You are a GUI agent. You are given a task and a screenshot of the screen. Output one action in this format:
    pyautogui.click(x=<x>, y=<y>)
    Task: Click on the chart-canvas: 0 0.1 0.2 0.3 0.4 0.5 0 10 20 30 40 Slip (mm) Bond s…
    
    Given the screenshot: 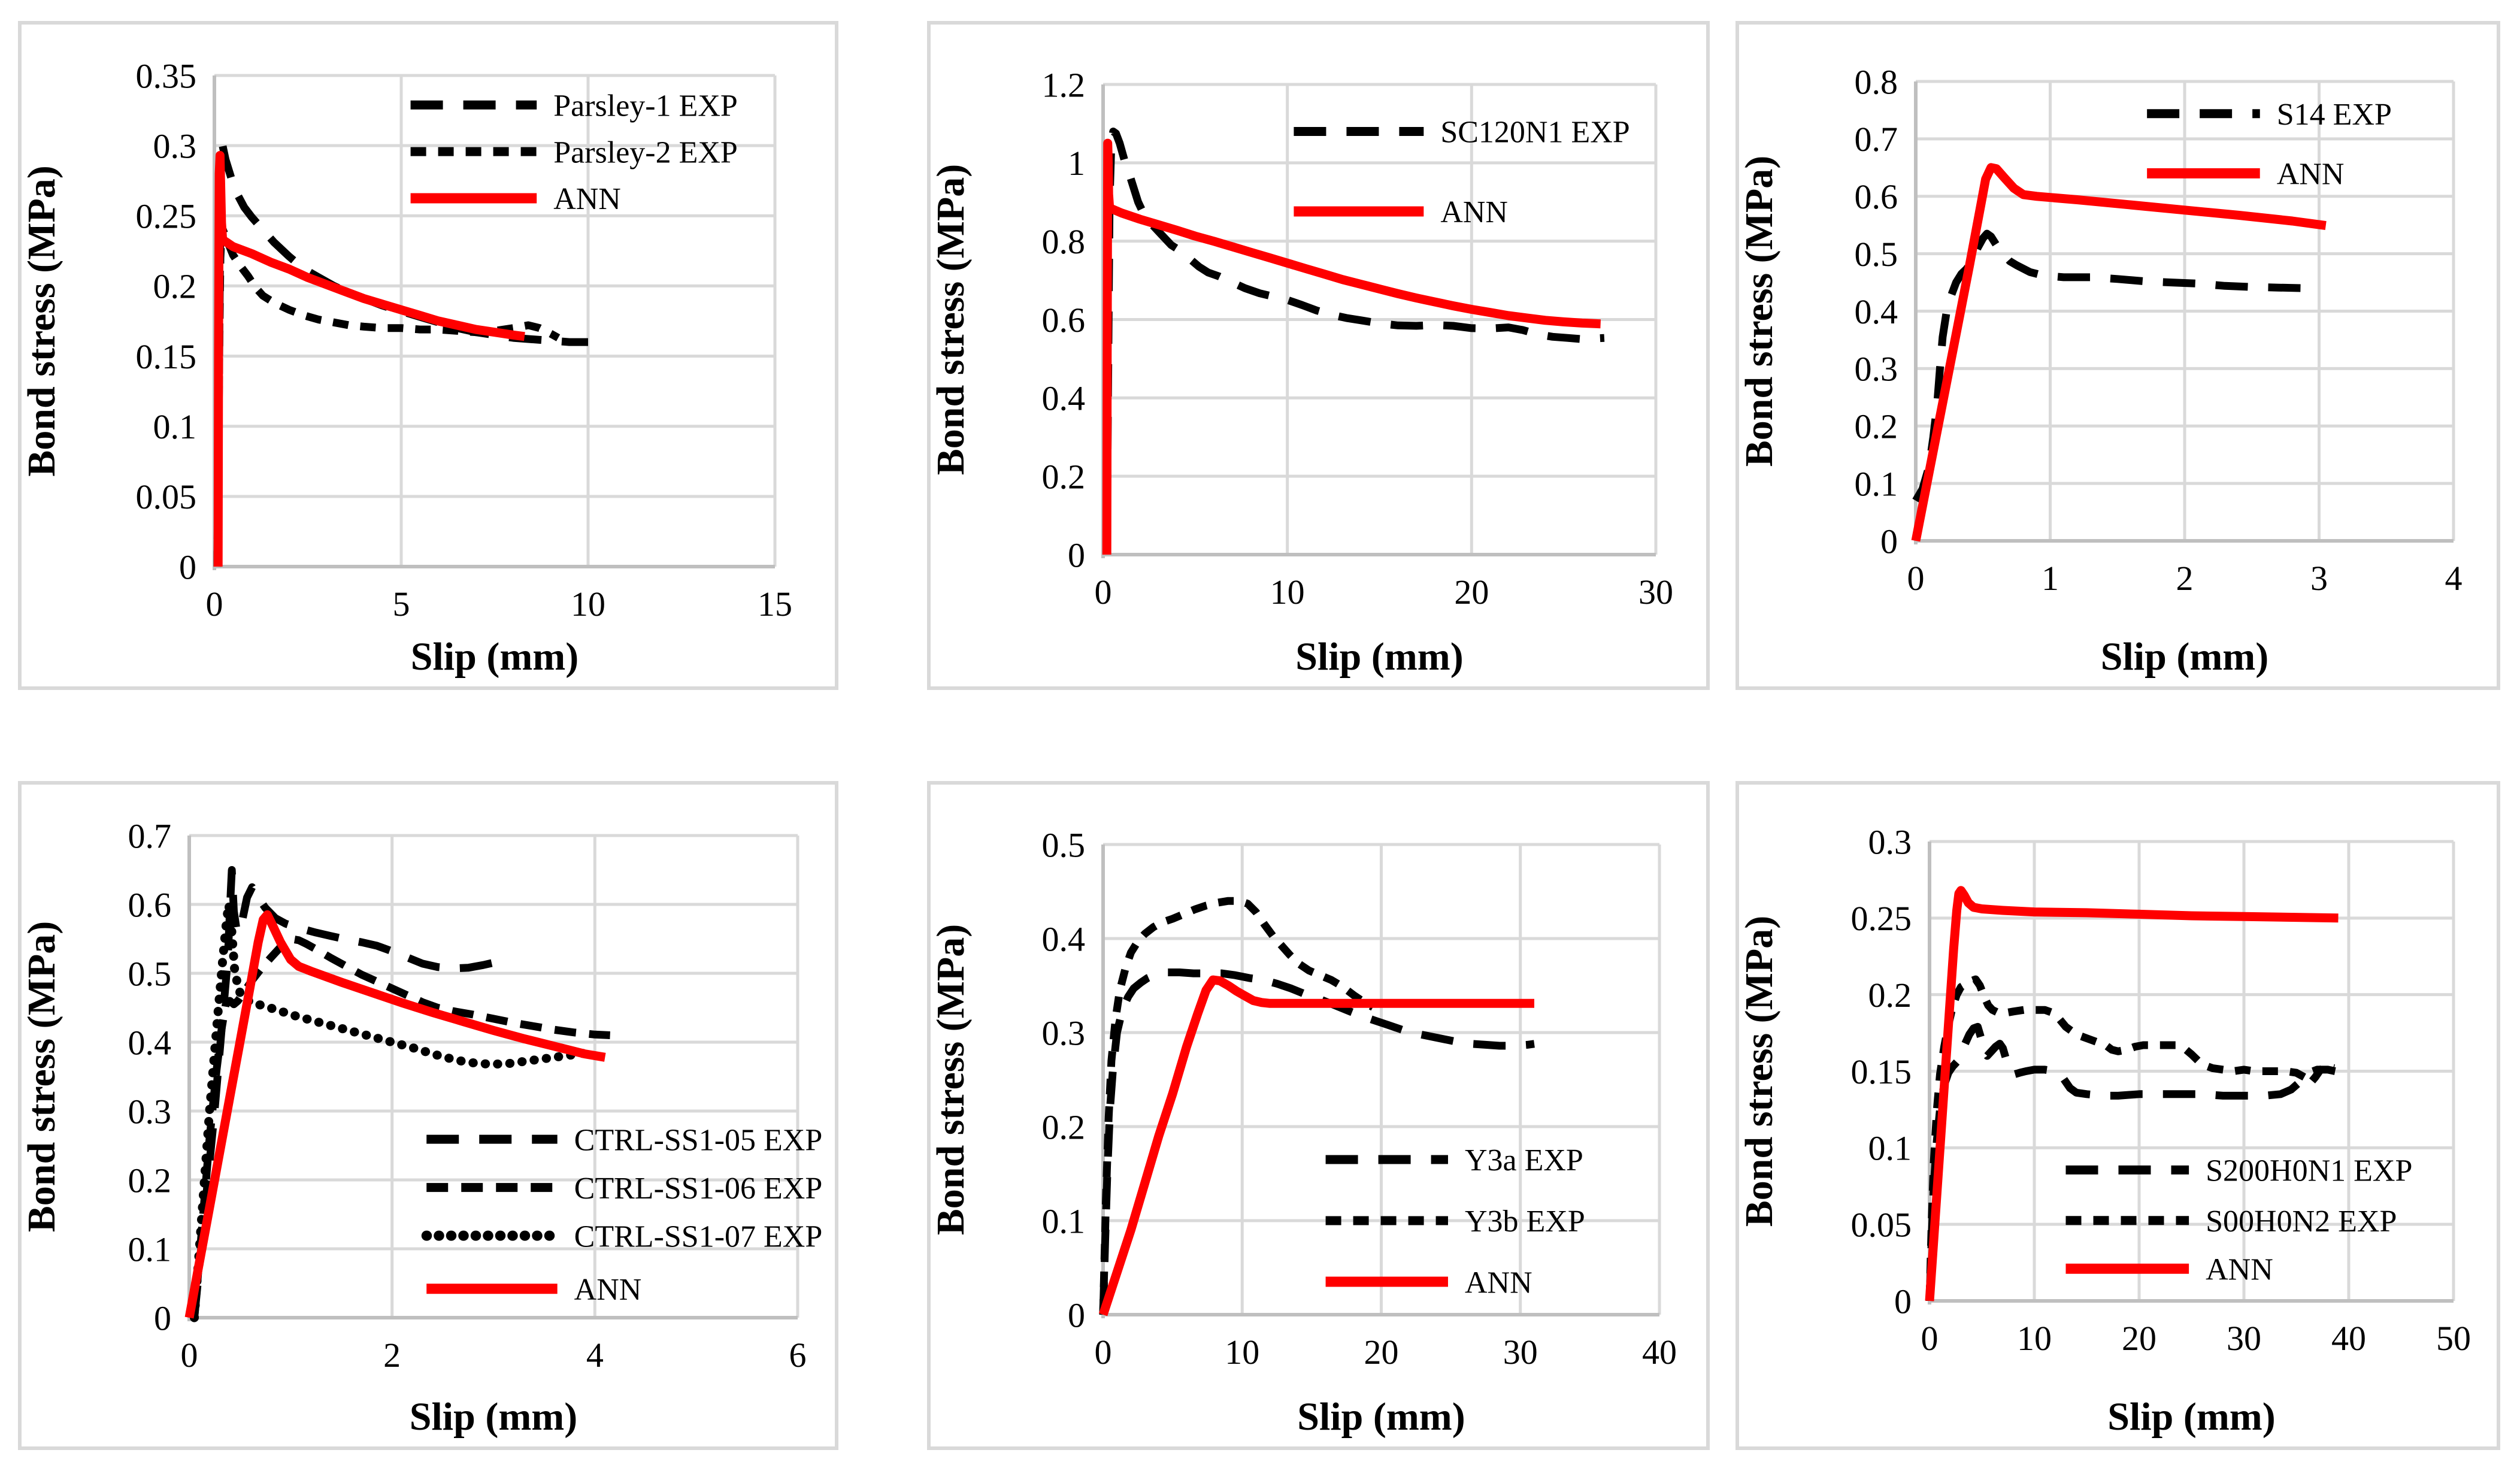 What is the action you would take?
    pyautogui.click(x=1304, y=1132)
    